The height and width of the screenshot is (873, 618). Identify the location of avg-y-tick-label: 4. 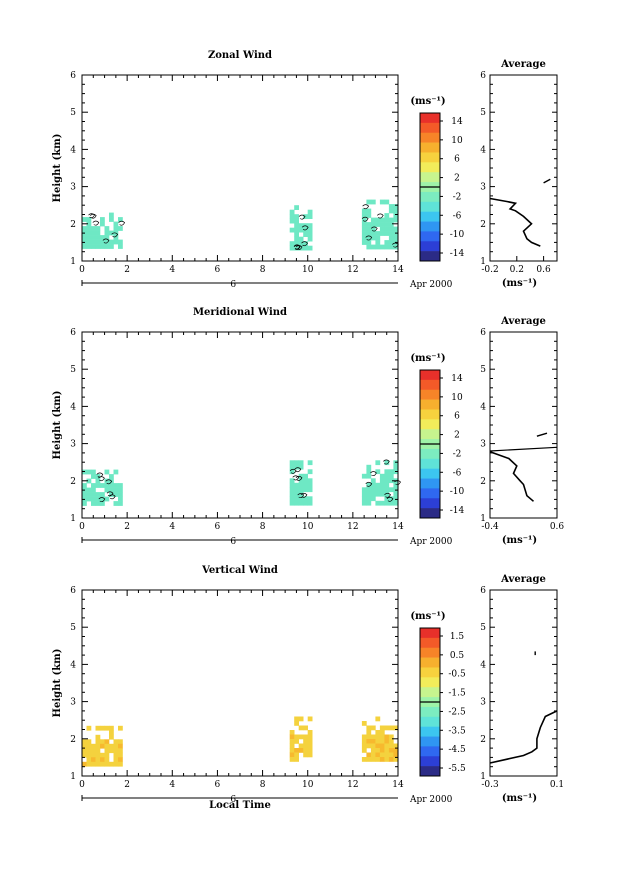
(483, 665).